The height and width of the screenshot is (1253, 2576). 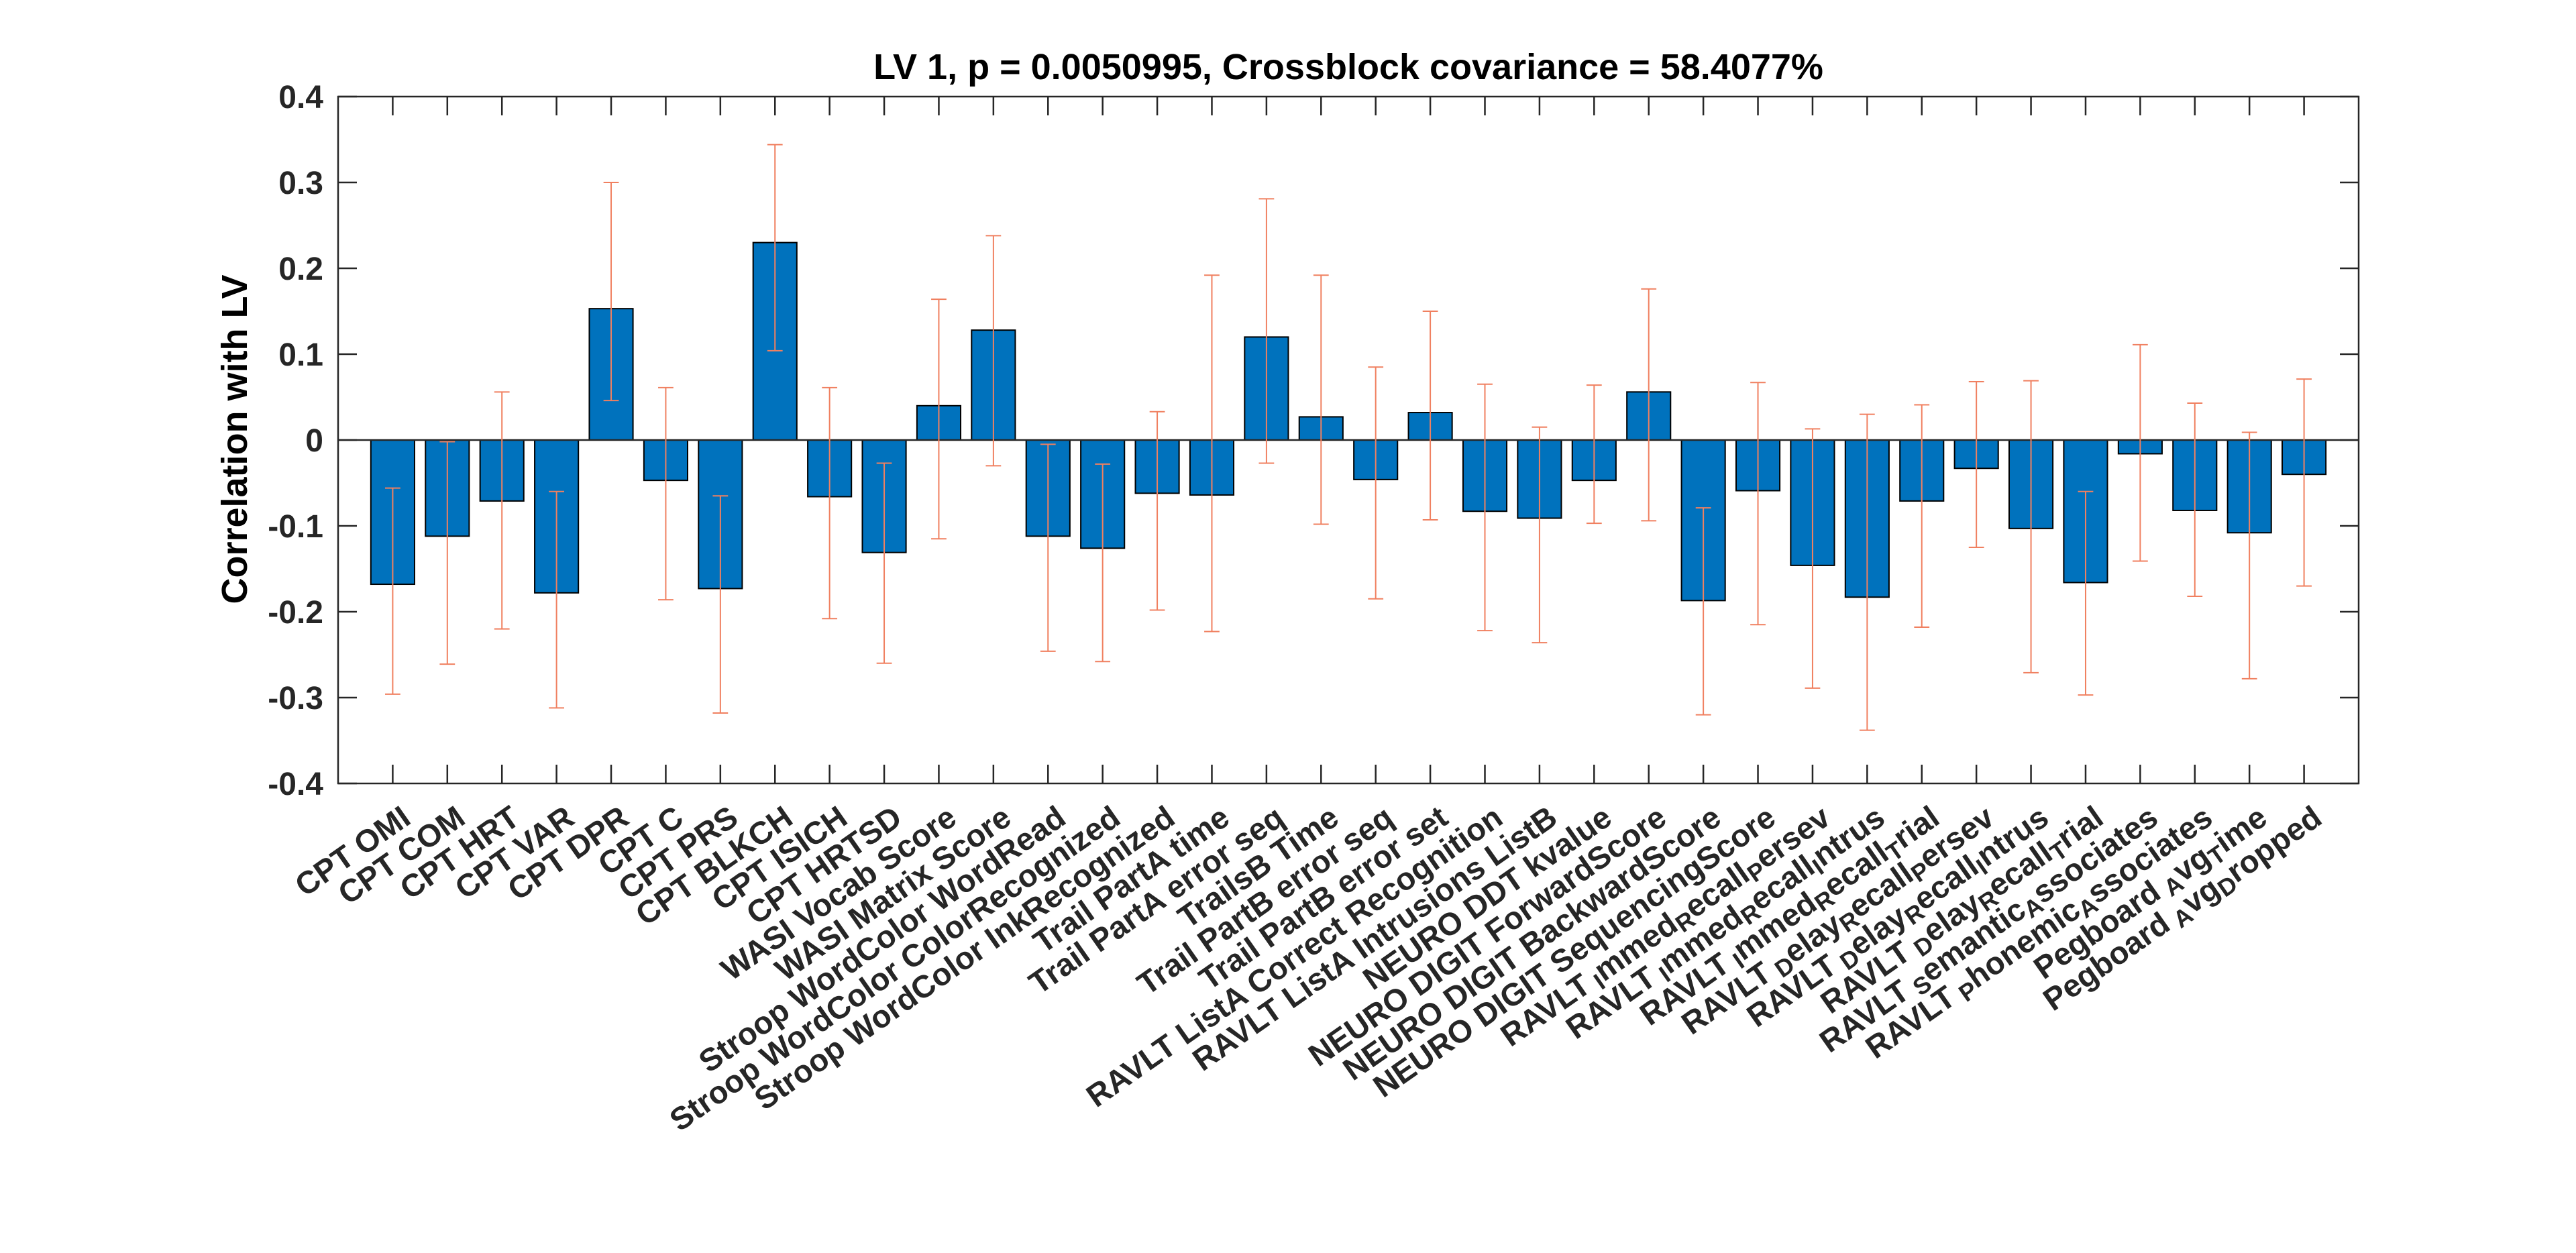 I want to click on y-tick-label: -0.1, so click(x=295, y=527).